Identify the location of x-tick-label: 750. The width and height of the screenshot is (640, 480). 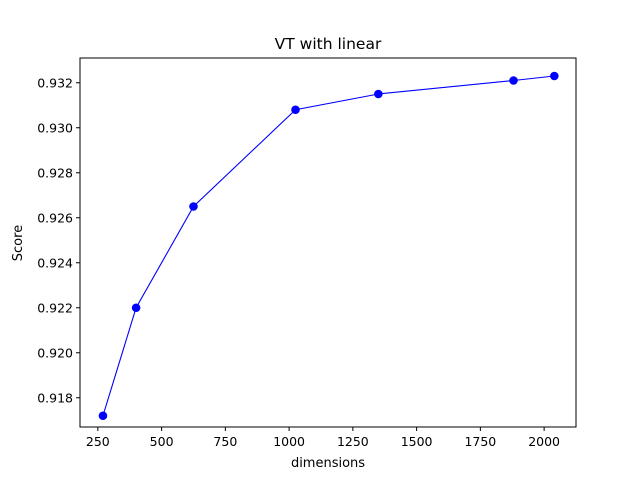
(225, 441).